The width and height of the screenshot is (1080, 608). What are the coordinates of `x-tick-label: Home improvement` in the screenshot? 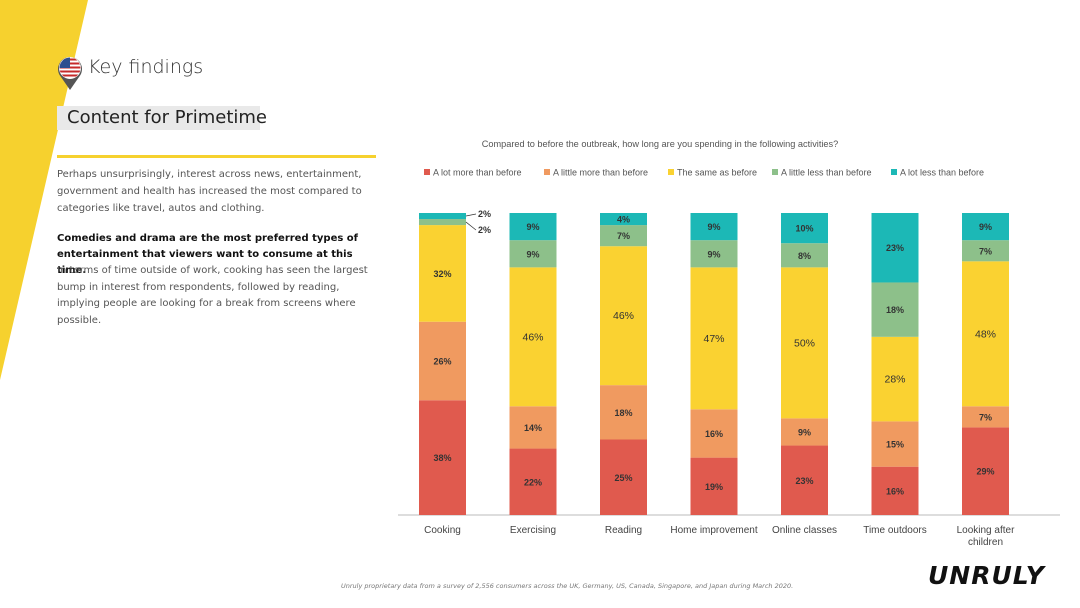 It's located at (713, 530).